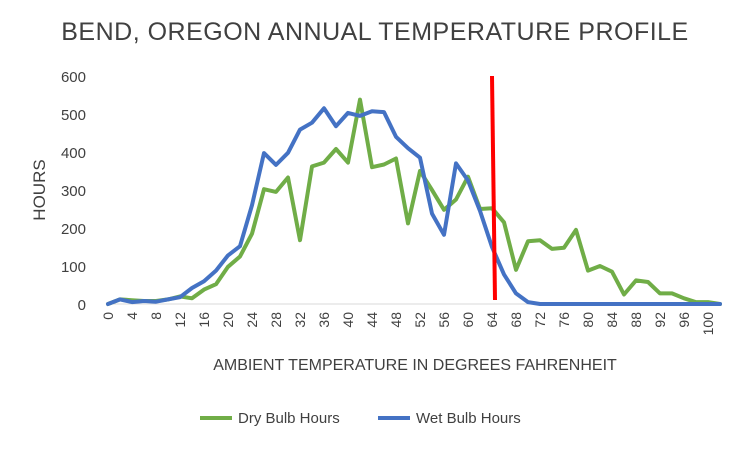  I want to click on x-tick-label: 36, so click(324, 320).